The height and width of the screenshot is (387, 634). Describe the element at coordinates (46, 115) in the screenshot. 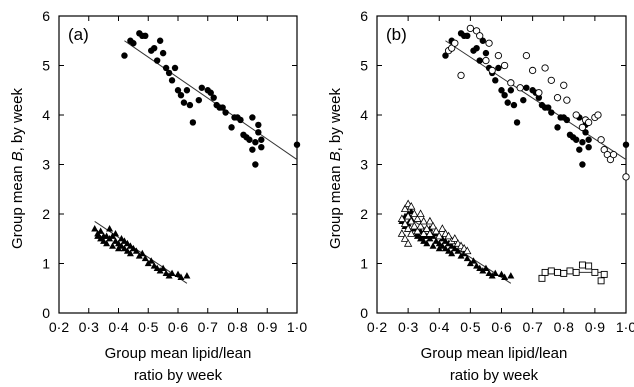

I see `y-tick-label: 4` at that location.